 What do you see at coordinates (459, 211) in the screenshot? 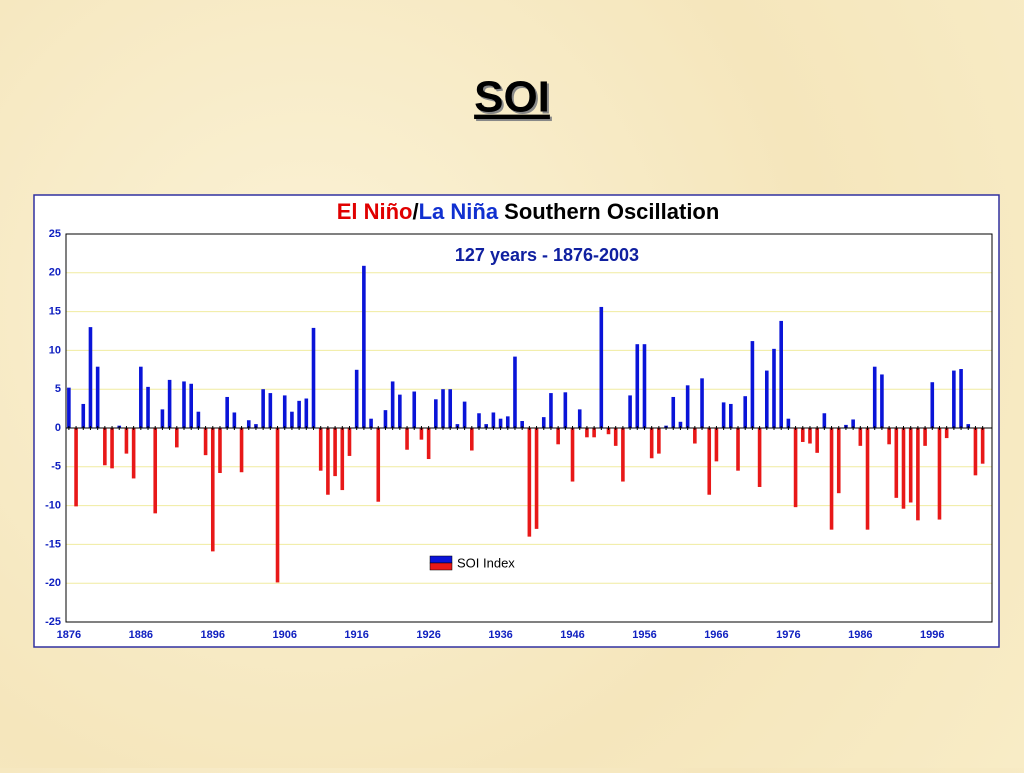
I see `title-part: La Niña` at bounding box center [459, 211].